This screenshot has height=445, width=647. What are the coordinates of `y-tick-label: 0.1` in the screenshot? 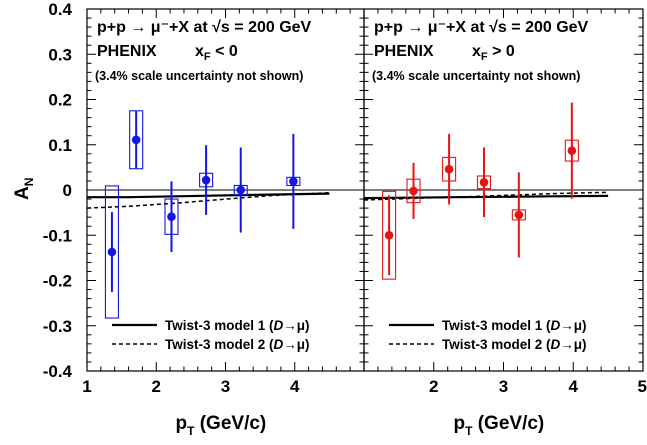 It's located at (60, 145).